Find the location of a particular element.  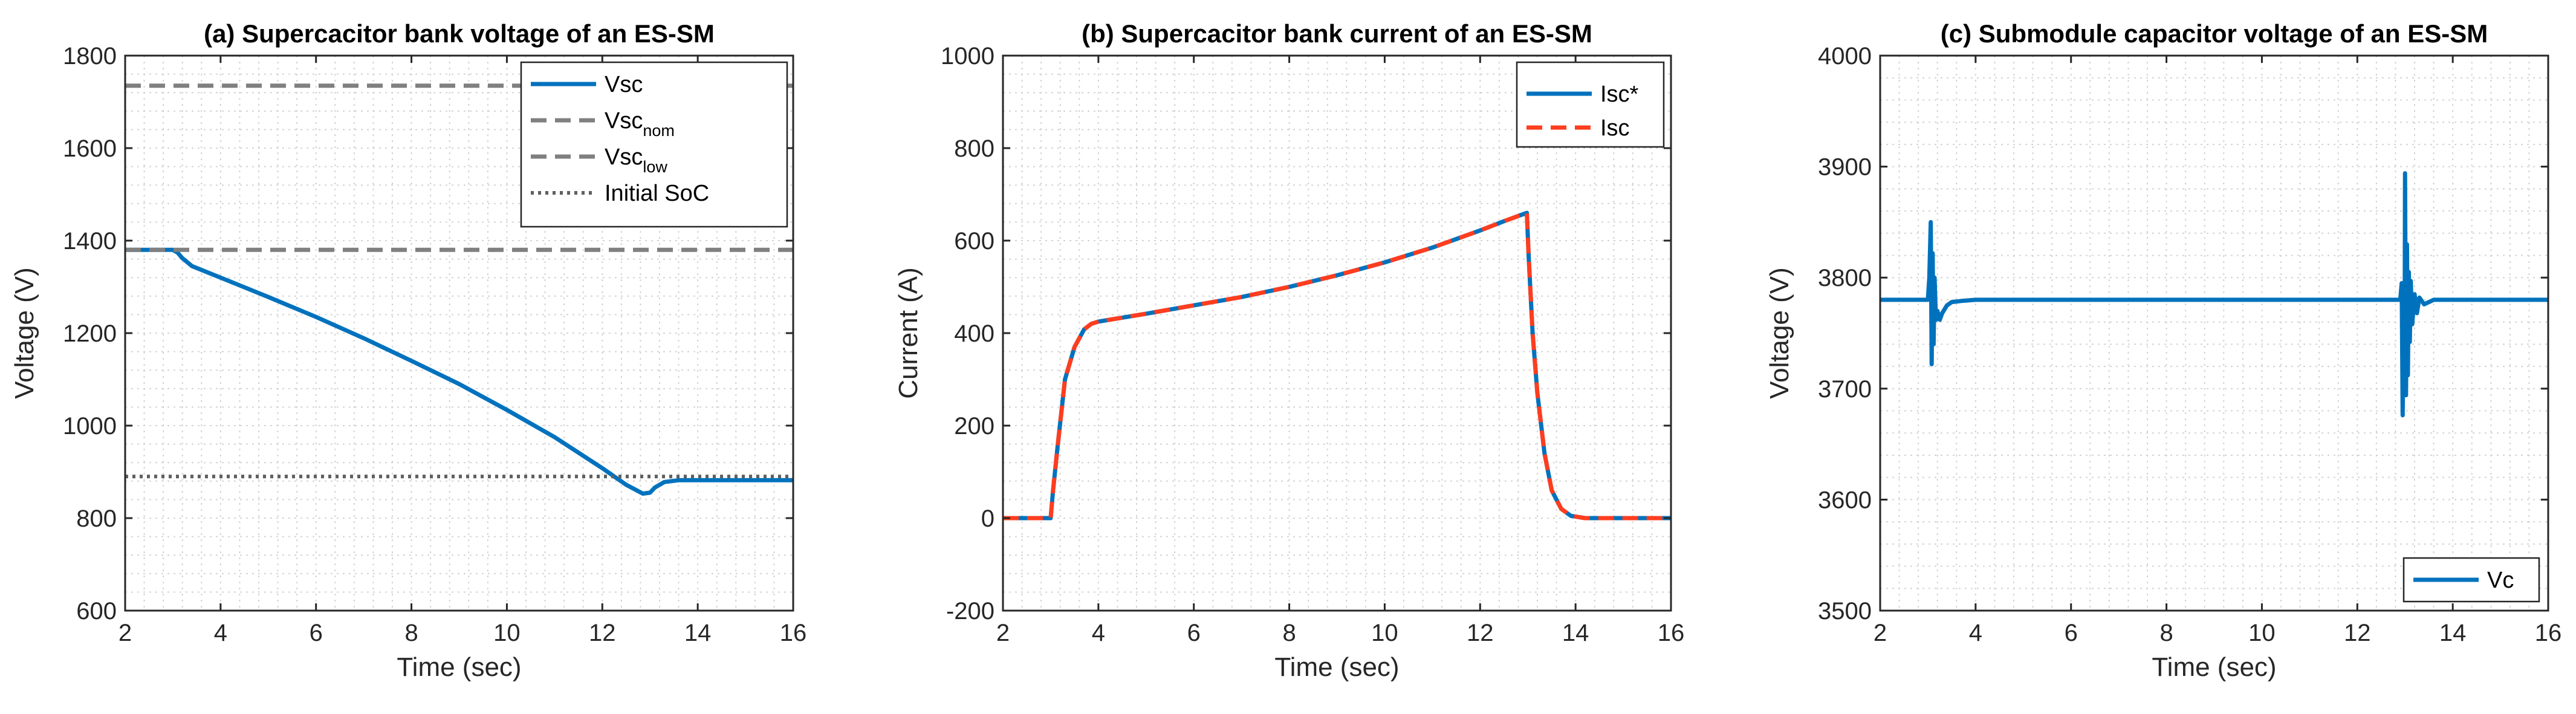

y-tick-label: 200 is located at coordinates (974, 426).